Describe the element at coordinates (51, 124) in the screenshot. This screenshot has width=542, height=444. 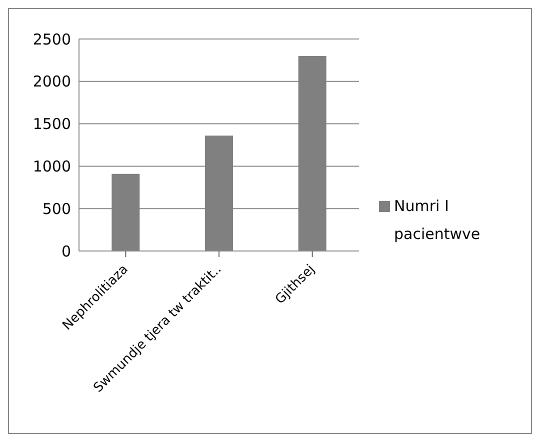
I see `y-tick-label: 1500` at that location.